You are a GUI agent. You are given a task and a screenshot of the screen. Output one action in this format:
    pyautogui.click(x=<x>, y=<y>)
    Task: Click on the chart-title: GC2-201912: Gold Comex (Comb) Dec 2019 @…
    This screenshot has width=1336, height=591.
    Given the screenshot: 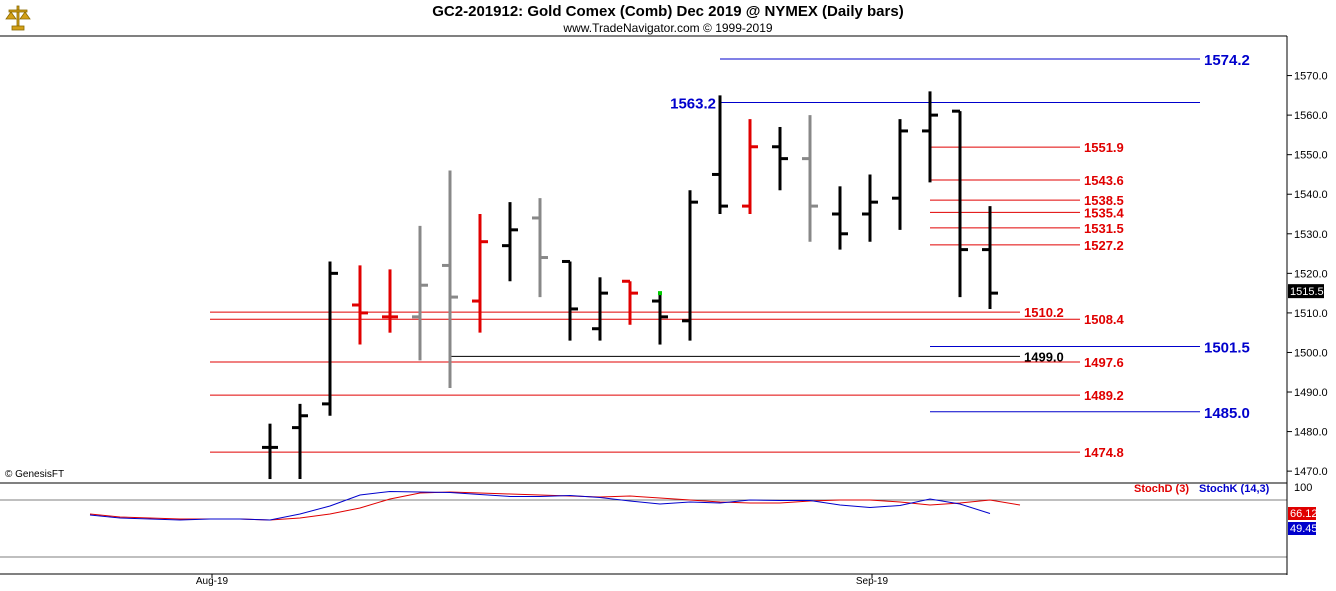 What is the action you would take?
    pyautogui.click(x=668, y=11)
    